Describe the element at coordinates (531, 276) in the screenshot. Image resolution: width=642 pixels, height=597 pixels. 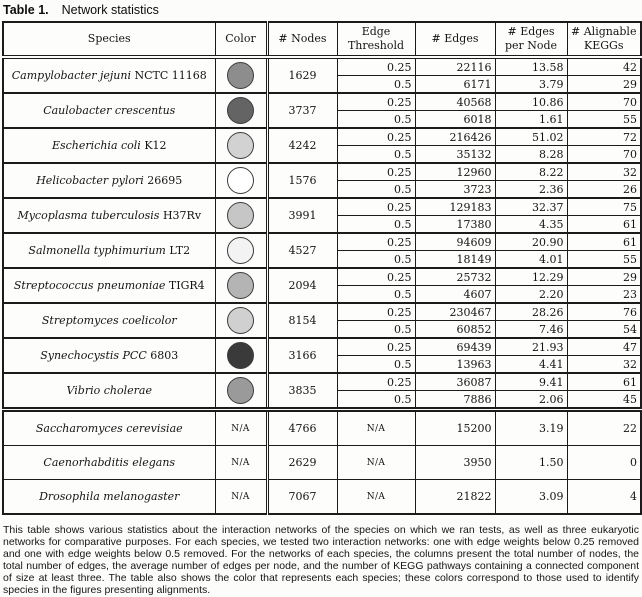
I see `edges-per-node-cell: 12.29` at that location.